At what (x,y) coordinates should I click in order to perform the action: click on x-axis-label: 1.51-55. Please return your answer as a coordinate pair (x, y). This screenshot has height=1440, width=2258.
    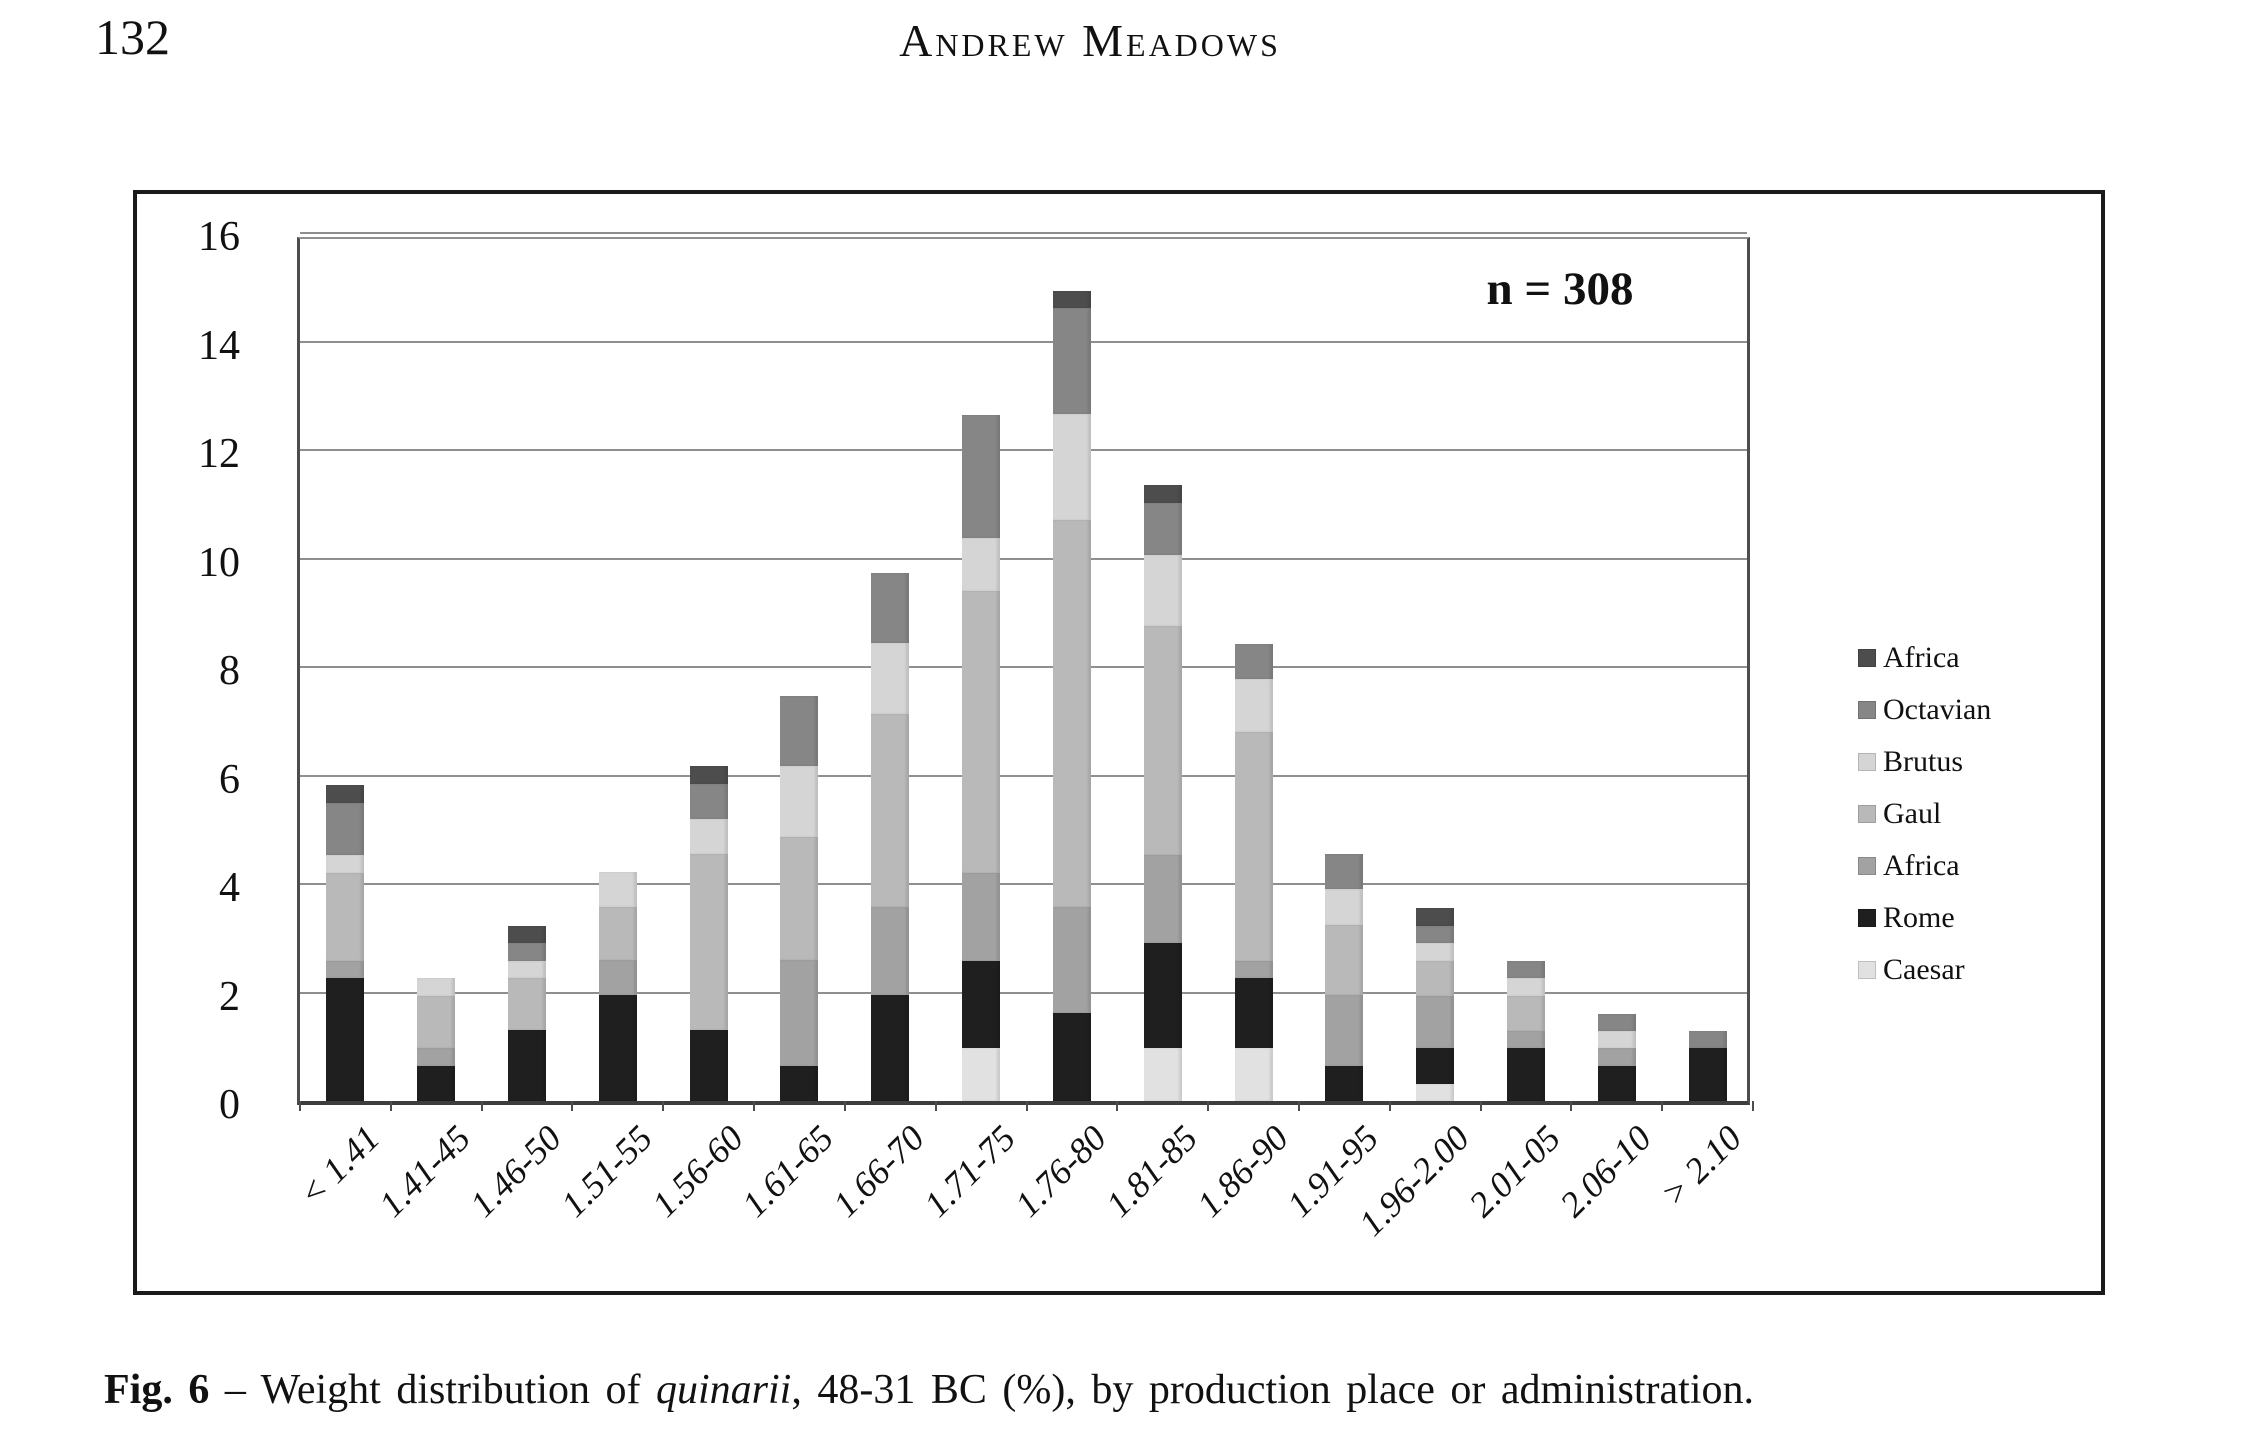
    Looking at the image, I should click on (606, 1171).